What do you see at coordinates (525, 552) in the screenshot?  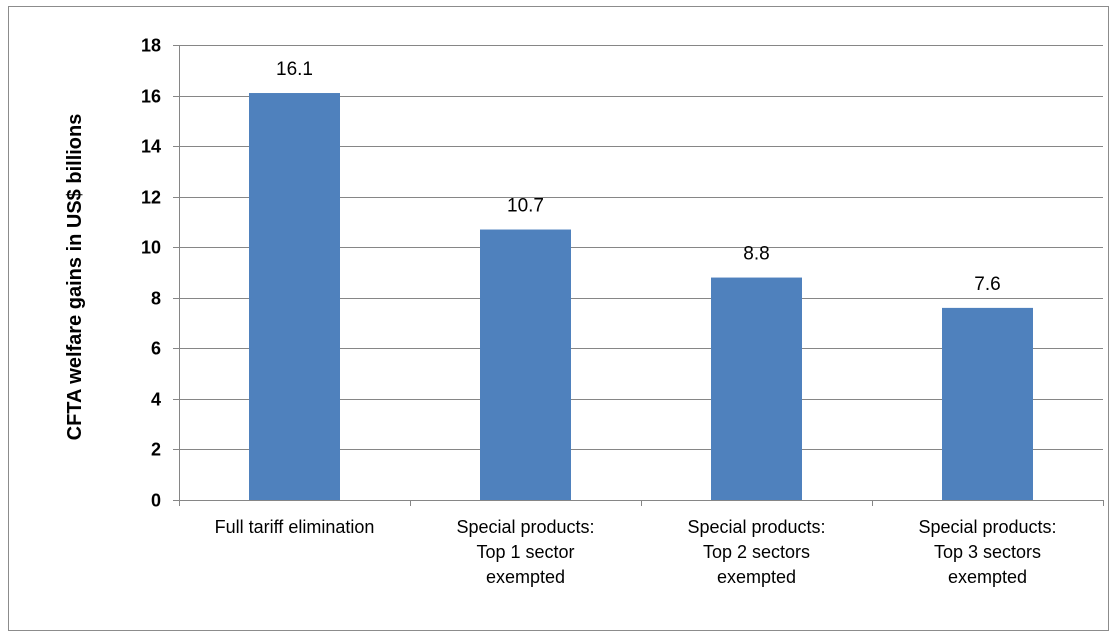 I see `x-category-label: Top 1 sector` at bounding box center [525, 552].